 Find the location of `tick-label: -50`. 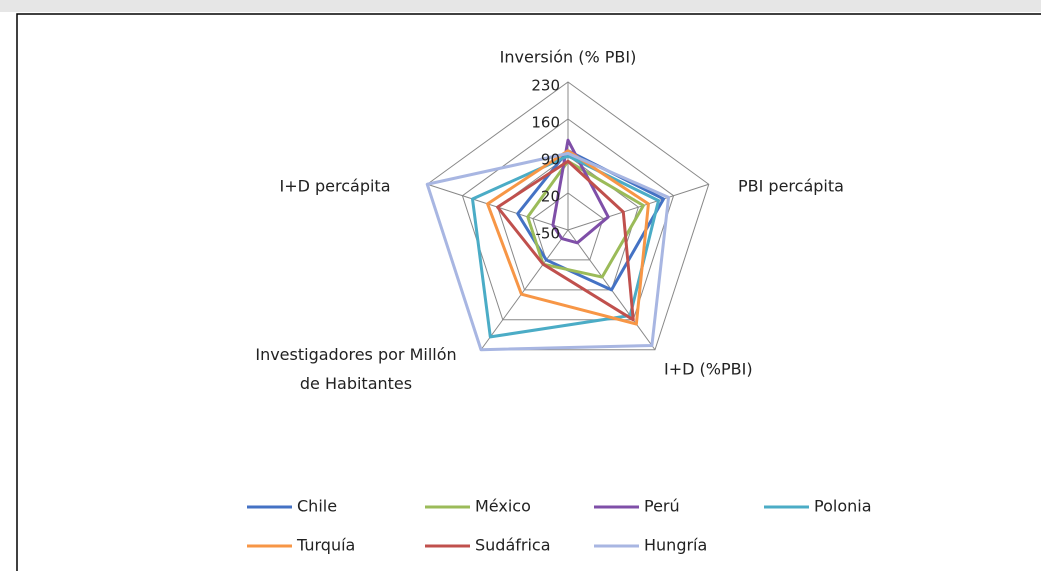

tick-label: -50 is located at coordinates (548, 234).